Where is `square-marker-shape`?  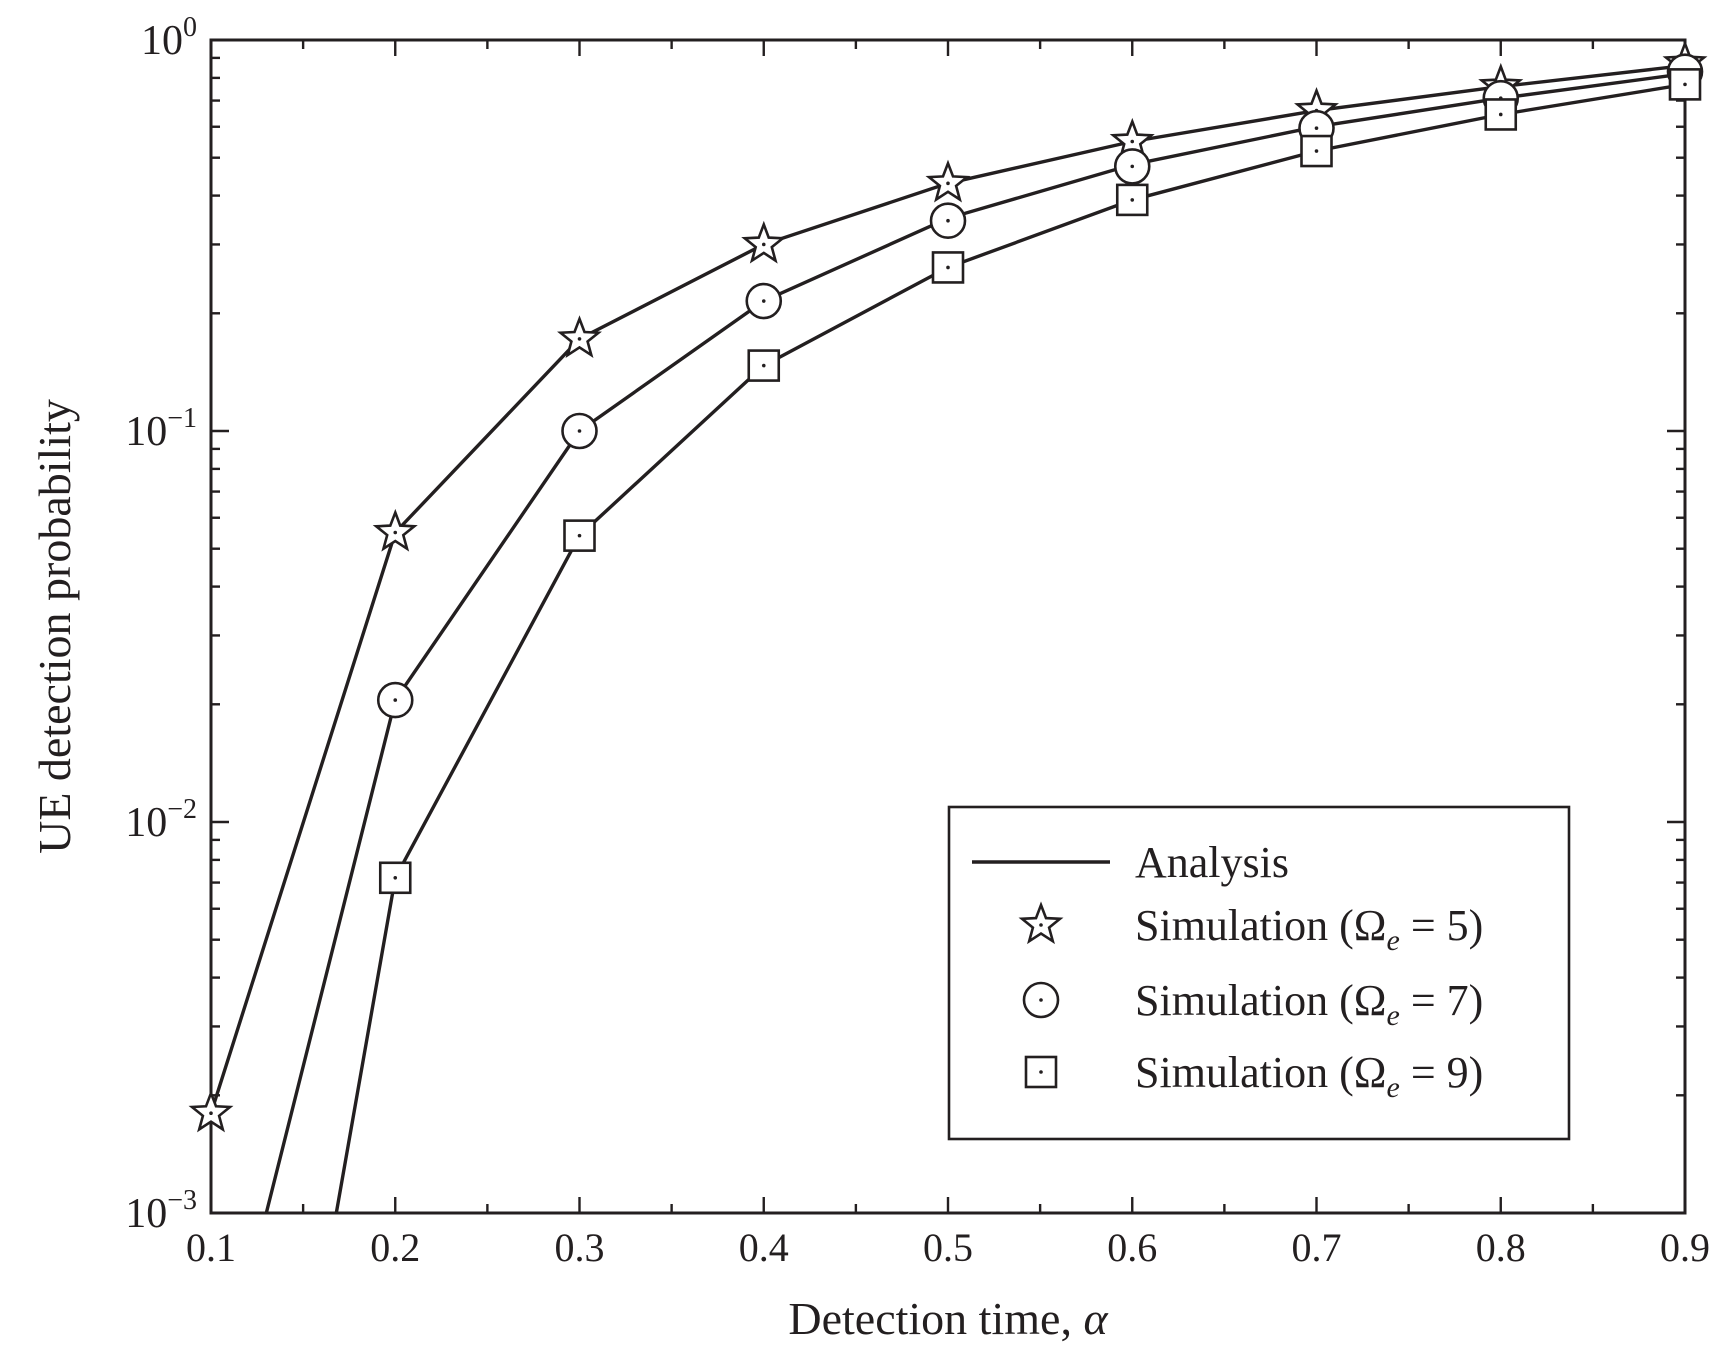
square-marker-shape is located at coordinates (1132, 200).